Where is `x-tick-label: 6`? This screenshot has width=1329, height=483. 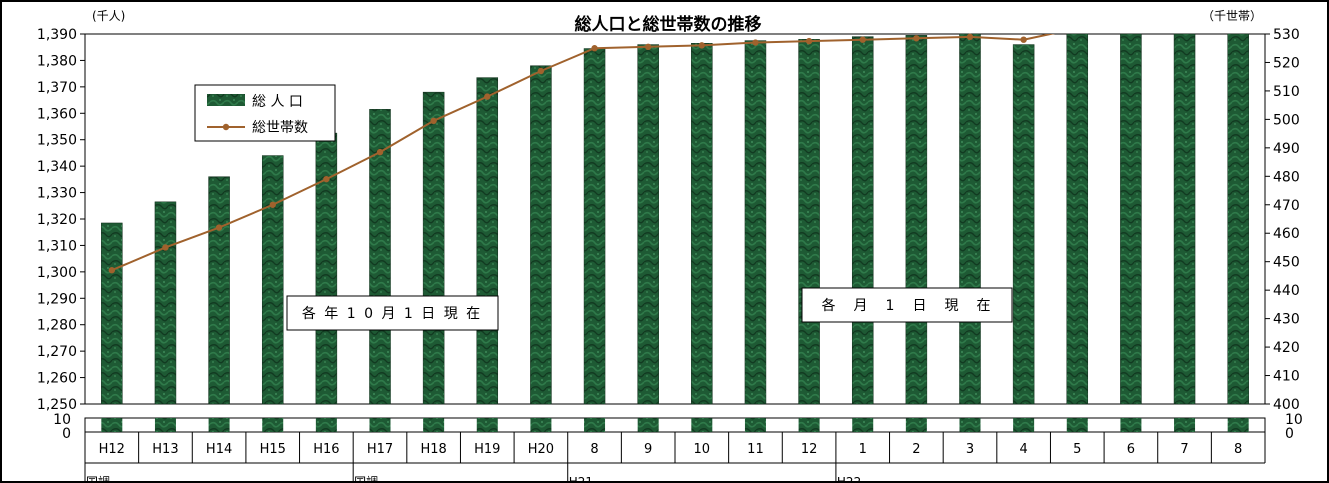
x-tick-label: 6 is located at coordinates (1131, 449).